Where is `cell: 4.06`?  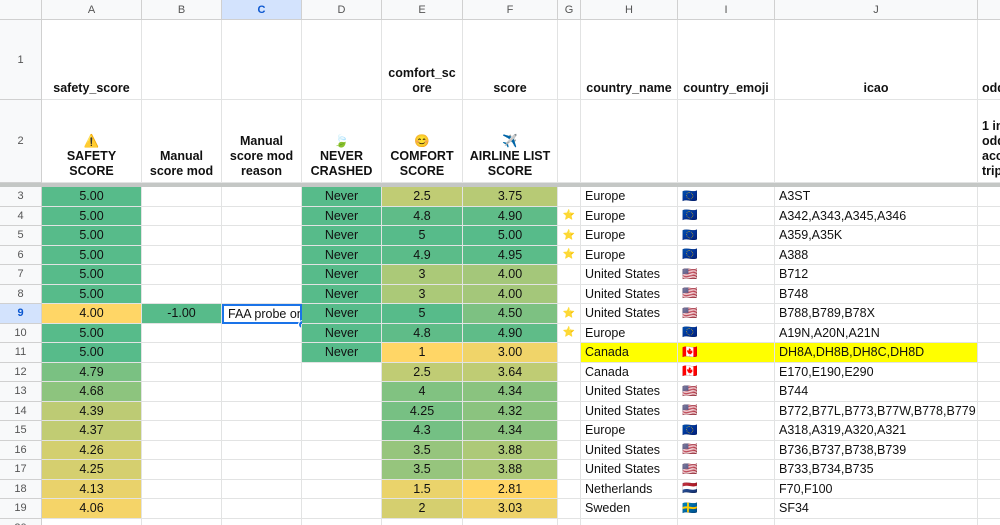 cell: 4.06 is located at coordinates (92, 509).